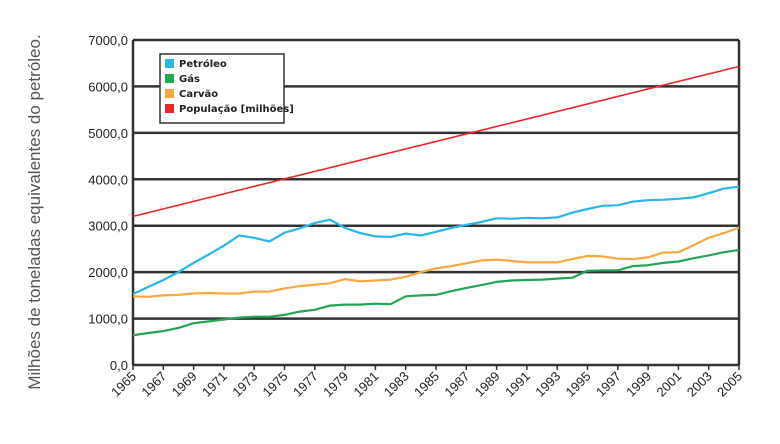 The width and height of the screenshot is (780, 444). What do you see at coordinates (189, 79) in the screenshot?
I see `legend-label: Gás` at bounding box center [189, 79].